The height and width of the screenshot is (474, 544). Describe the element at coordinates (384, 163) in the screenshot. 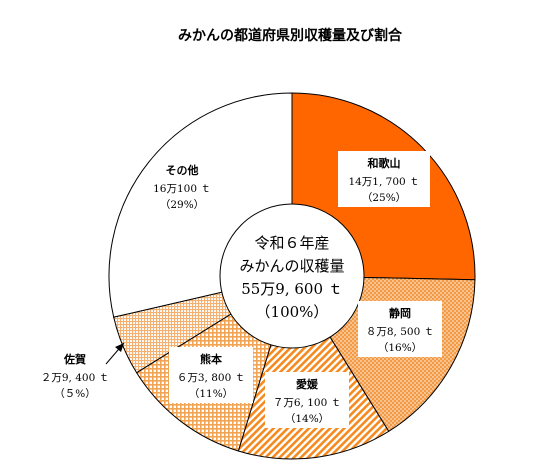

I see `slice-label-name-1: 和歌山` at that location.